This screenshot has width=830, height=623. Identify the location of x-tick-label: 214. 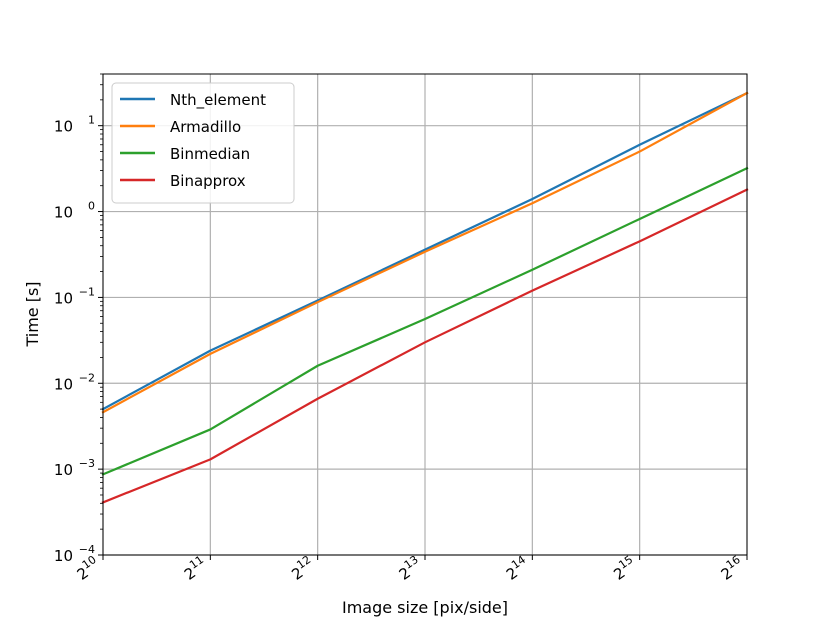
(516, 568).